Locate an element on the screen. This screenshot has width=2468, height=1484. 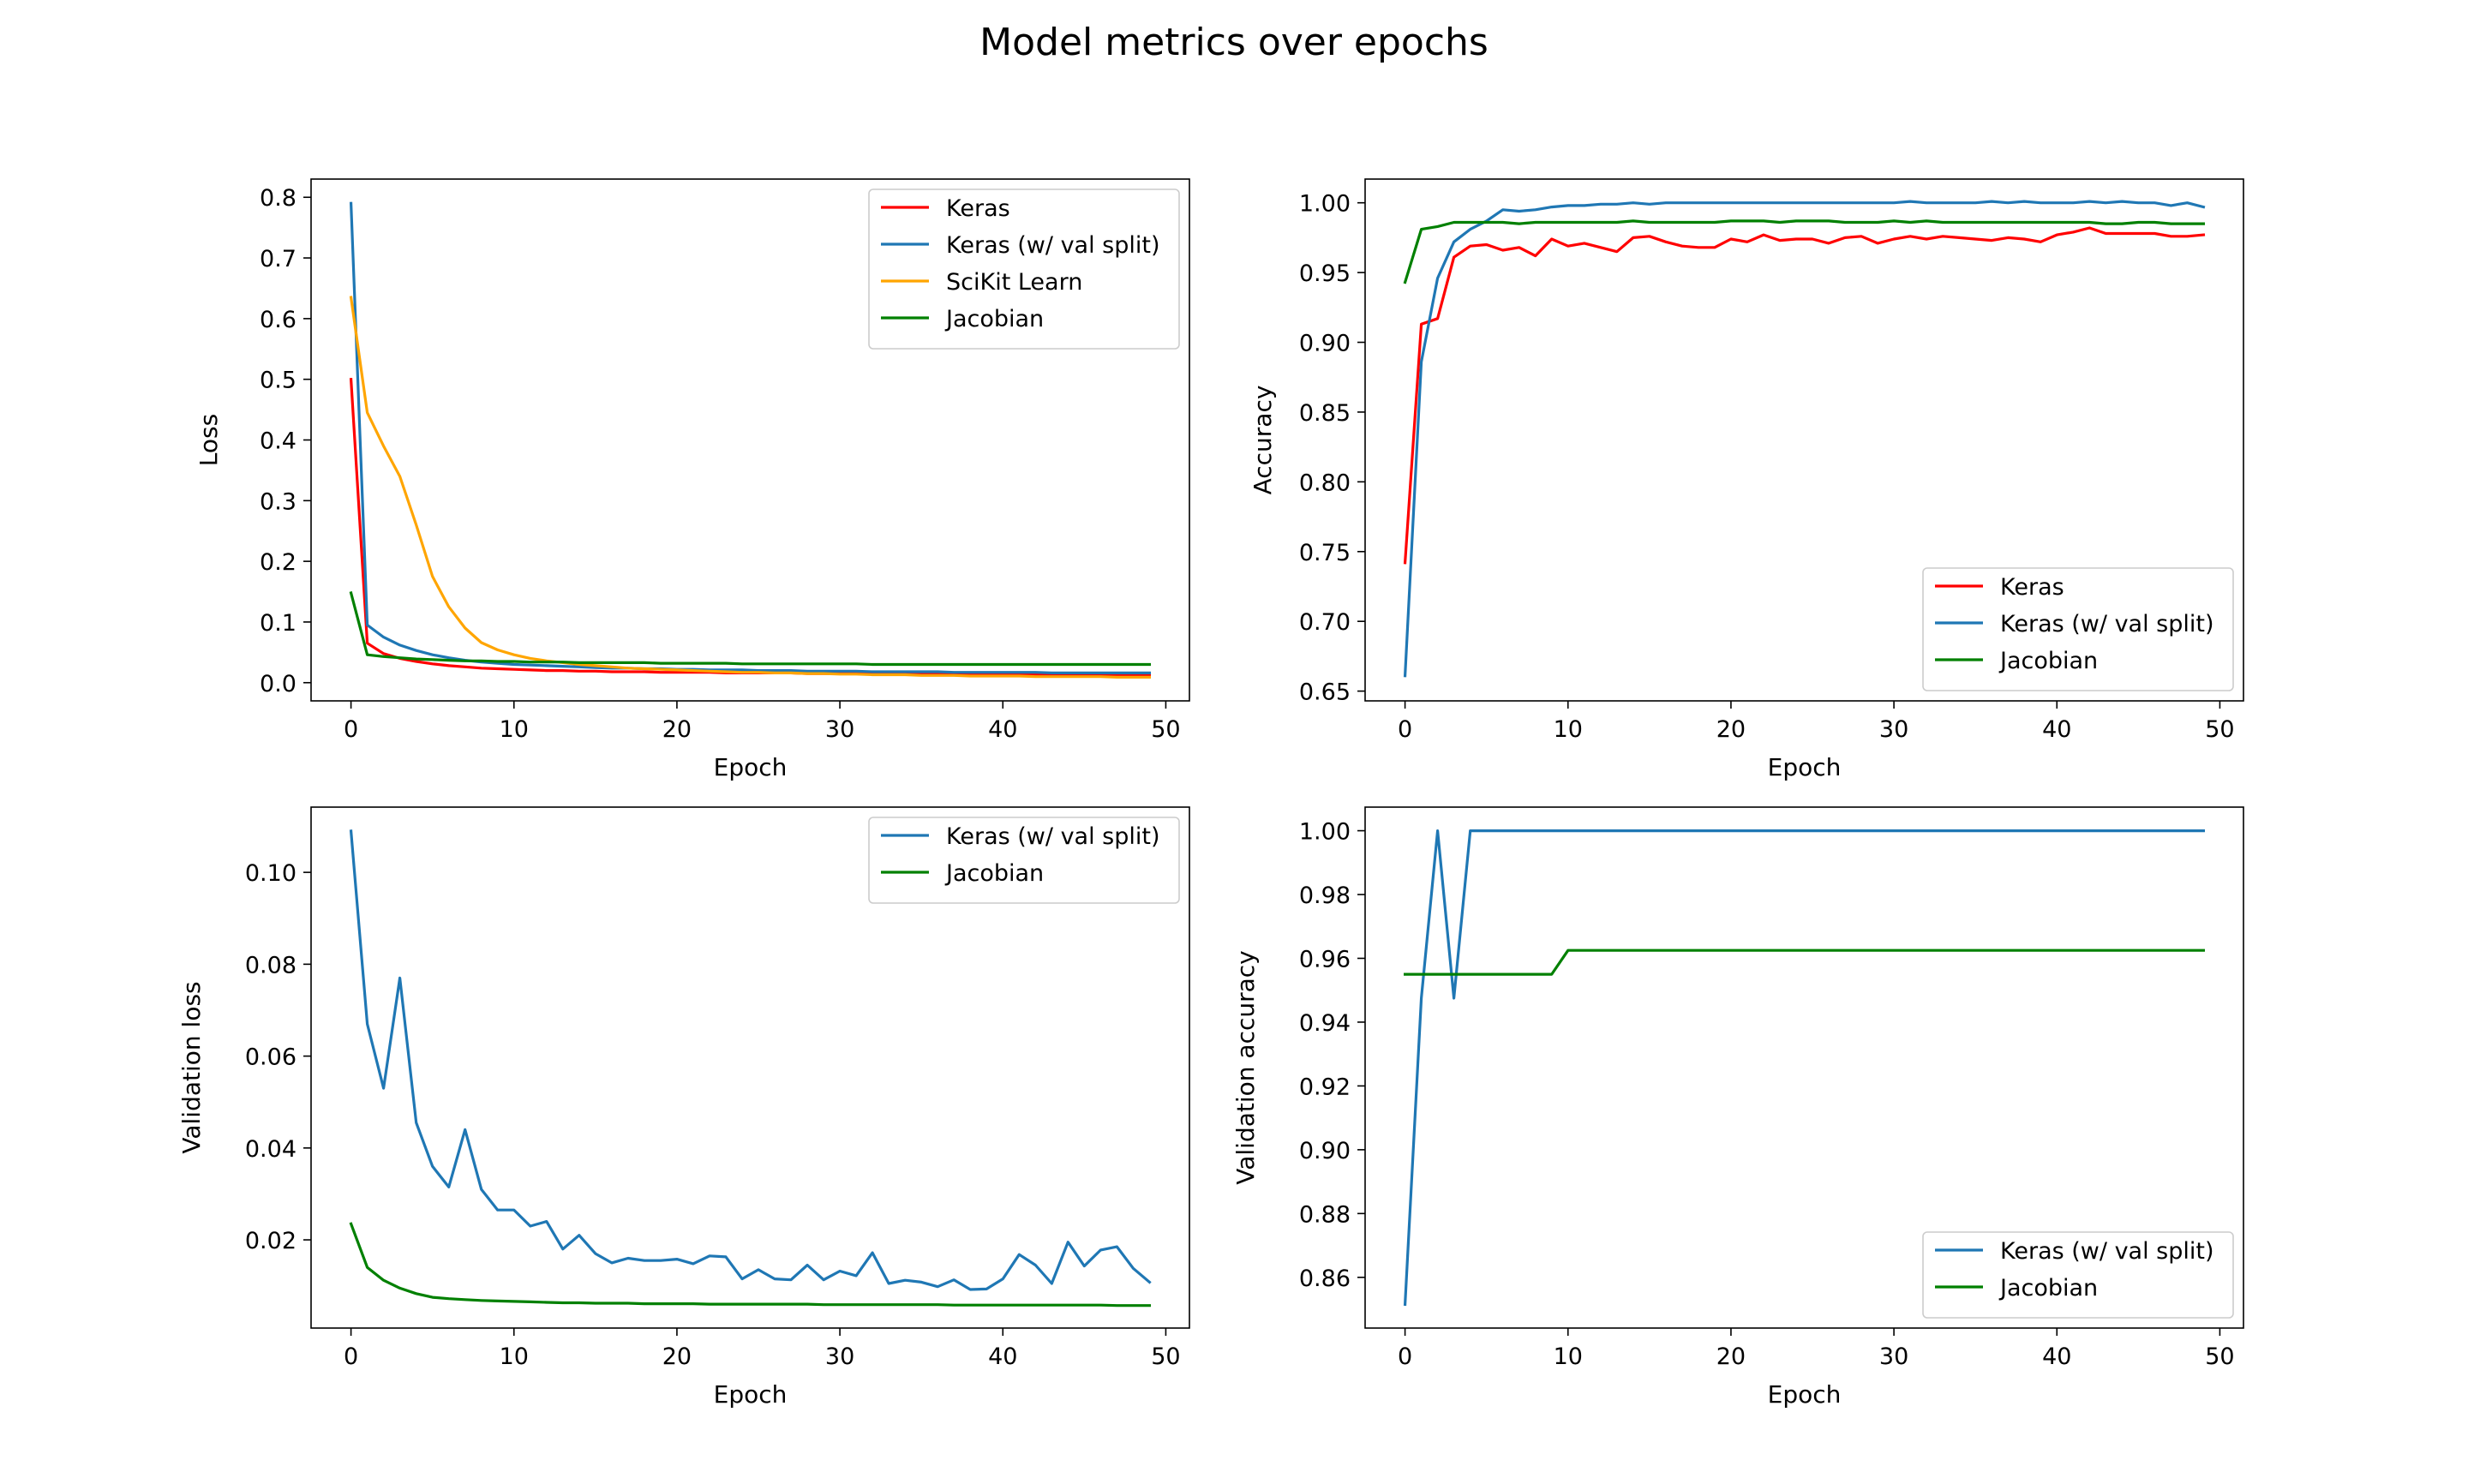
y-tick-label: 0.95 is located at coordinates (1325, 273).